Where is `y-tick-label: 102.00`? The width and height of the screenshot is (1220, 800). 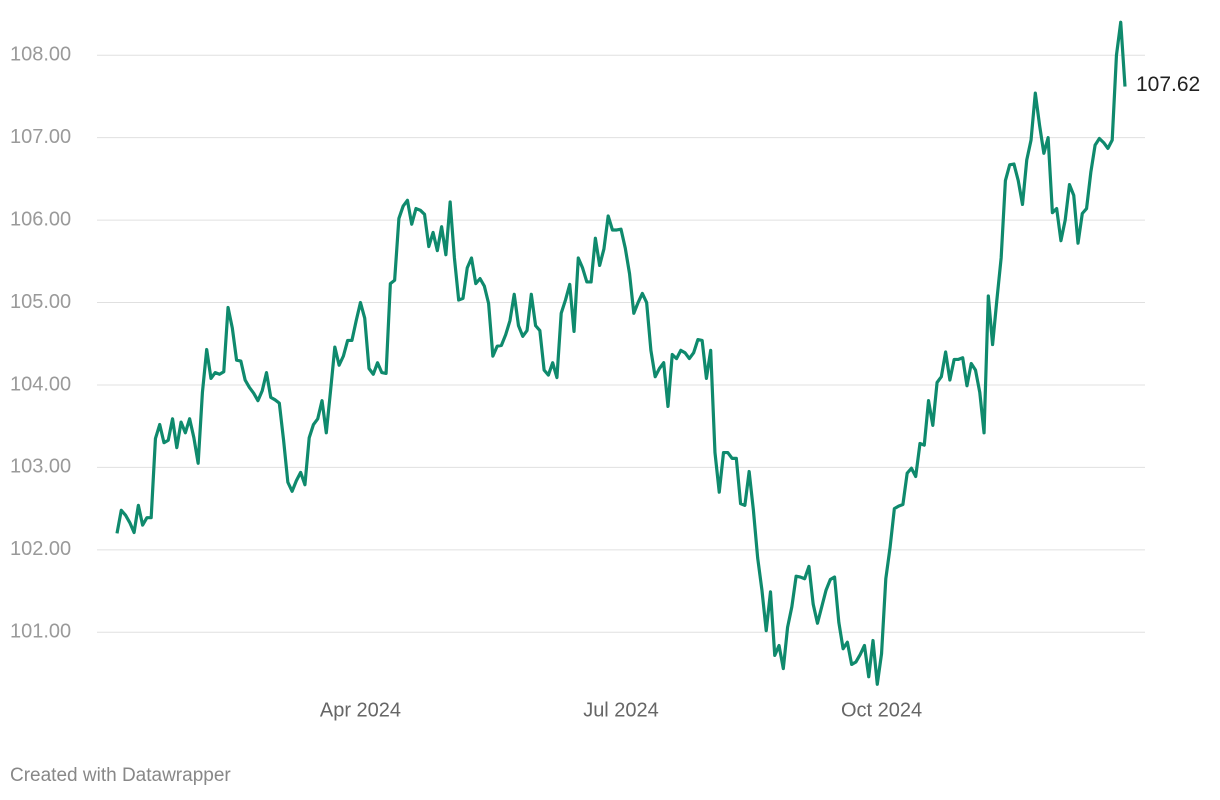
y-tick-label: 102.00 is located at coordinates (40, 549).